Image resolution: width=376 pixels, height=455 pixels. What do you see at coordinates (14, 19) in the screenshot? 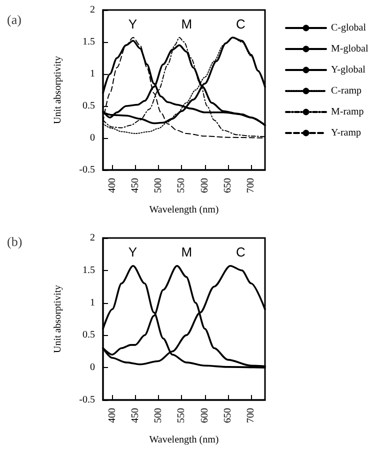
I see `chart-title: (a)` at bounding box center [14, 19].